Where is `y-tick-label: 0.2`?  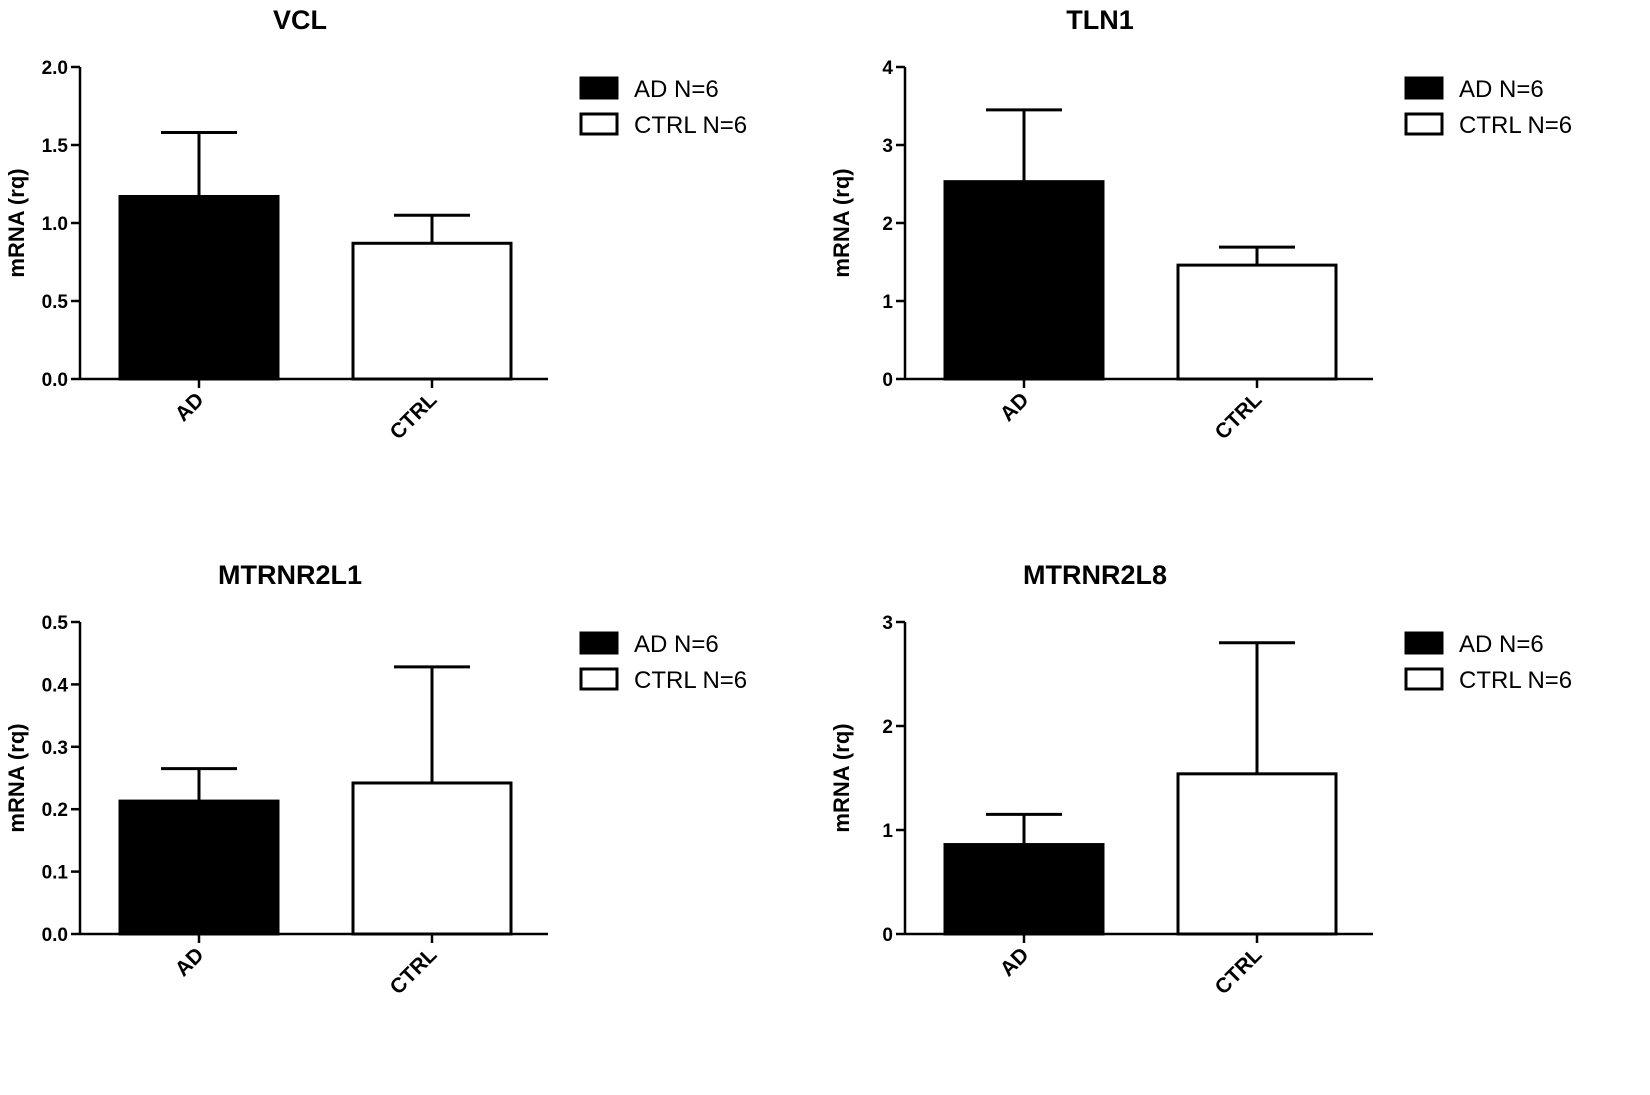 y-tick-label: 0.2 is located at coordinates (55, 810).